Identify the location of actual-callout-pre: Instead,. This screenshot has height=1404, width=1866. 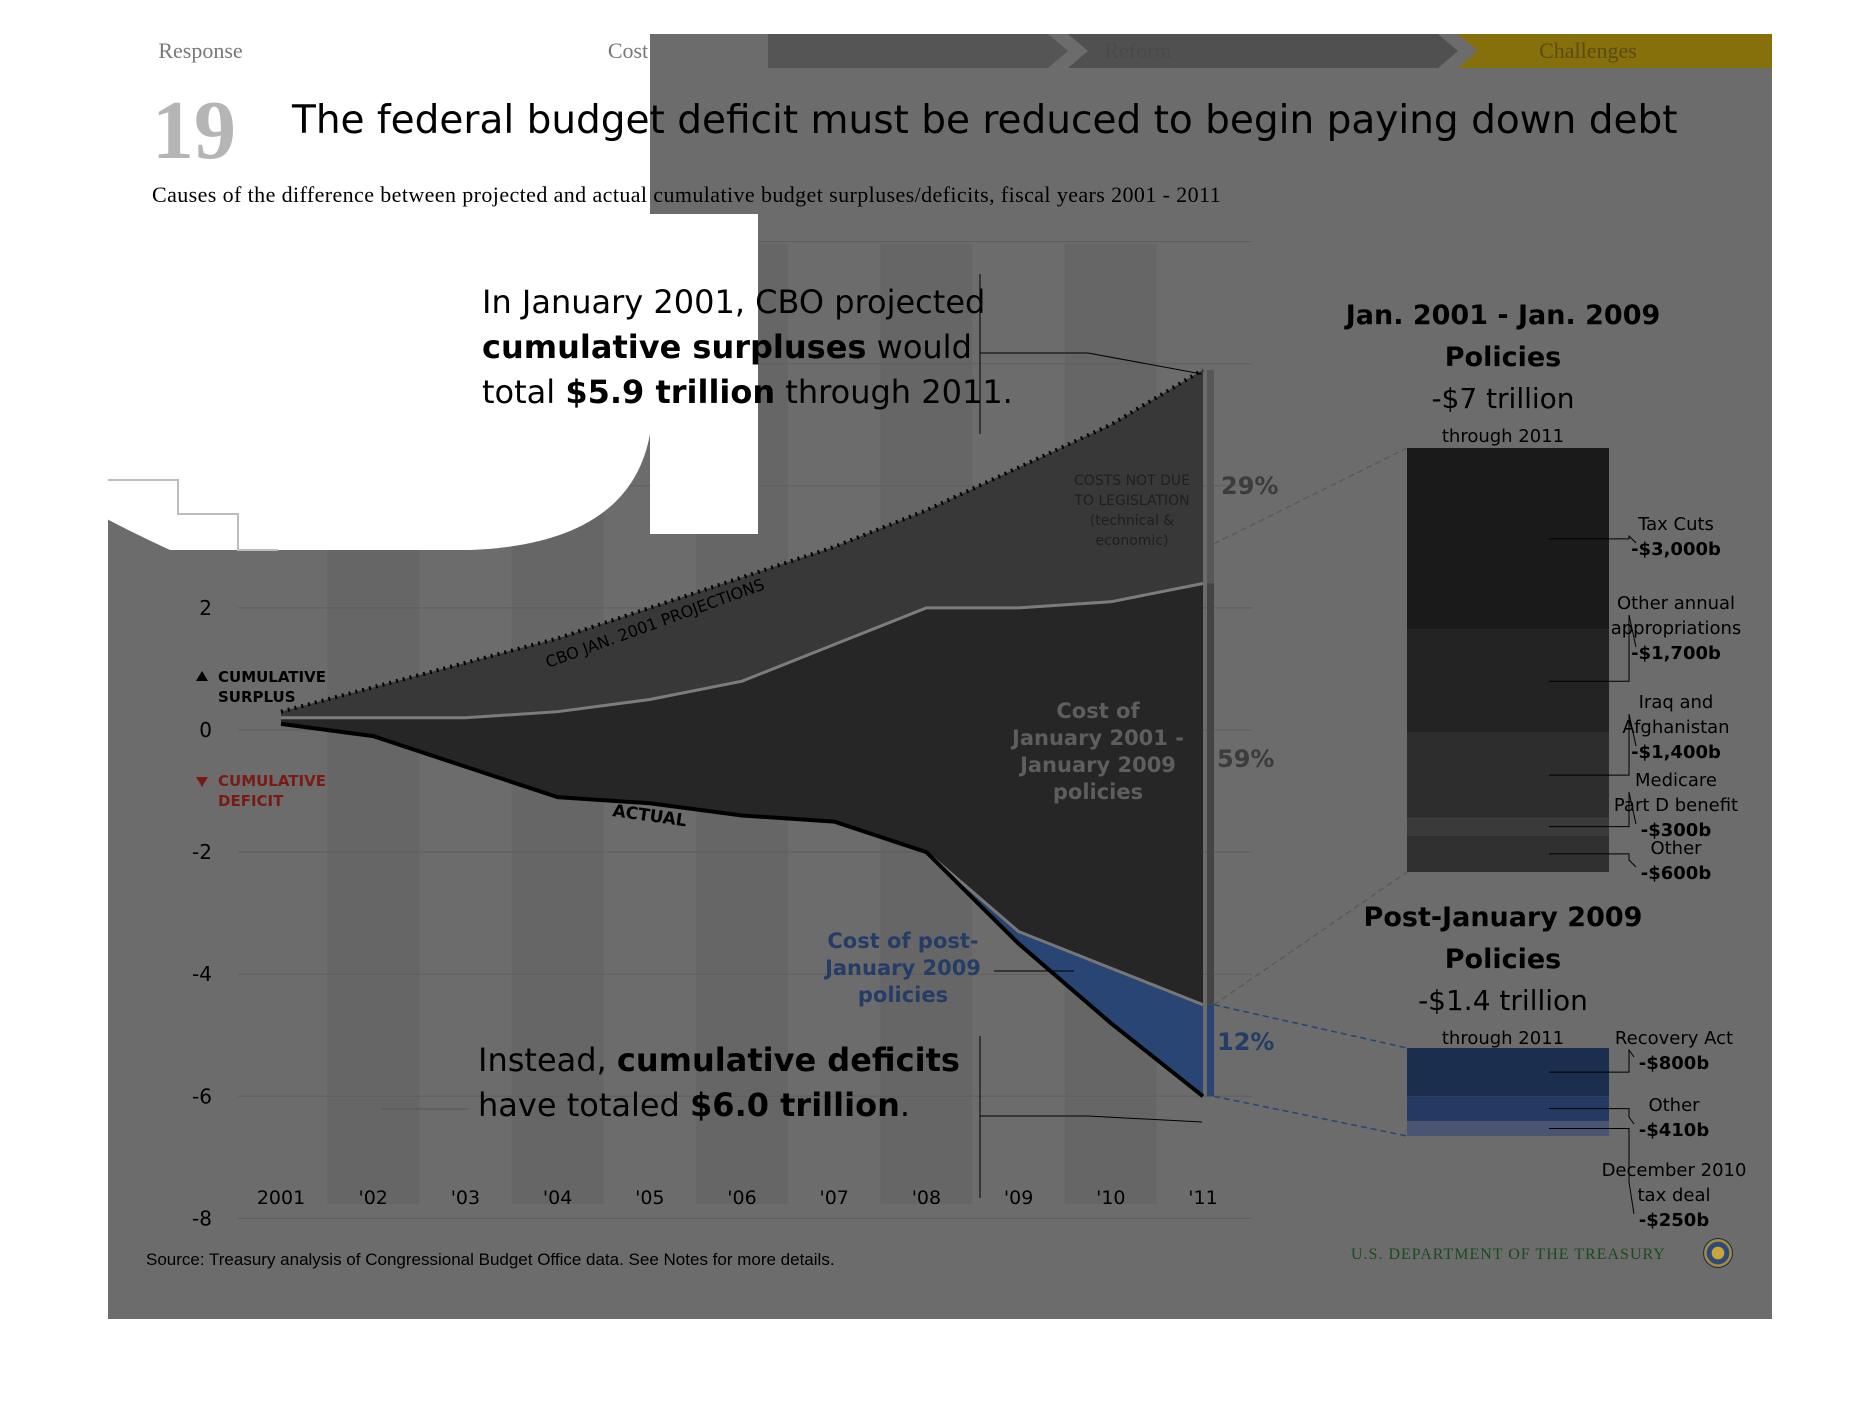
(547, 1060).